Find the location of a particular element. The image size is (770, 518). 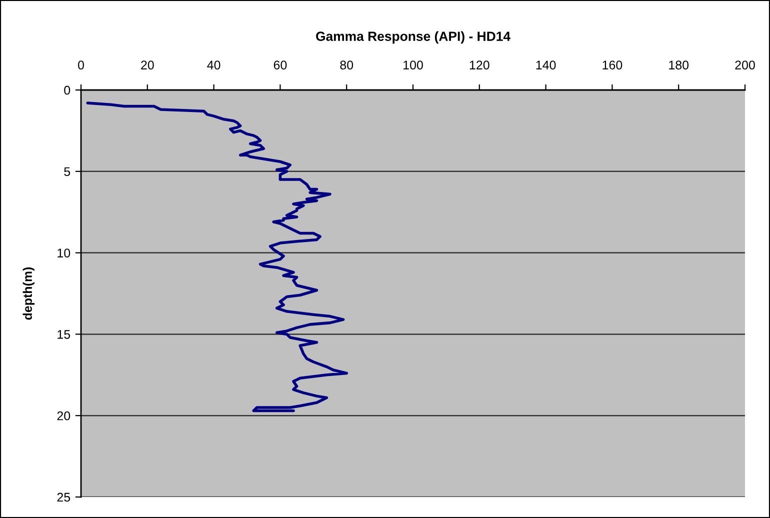

x-tick-label: 120 is located at coordinates (480, 65).